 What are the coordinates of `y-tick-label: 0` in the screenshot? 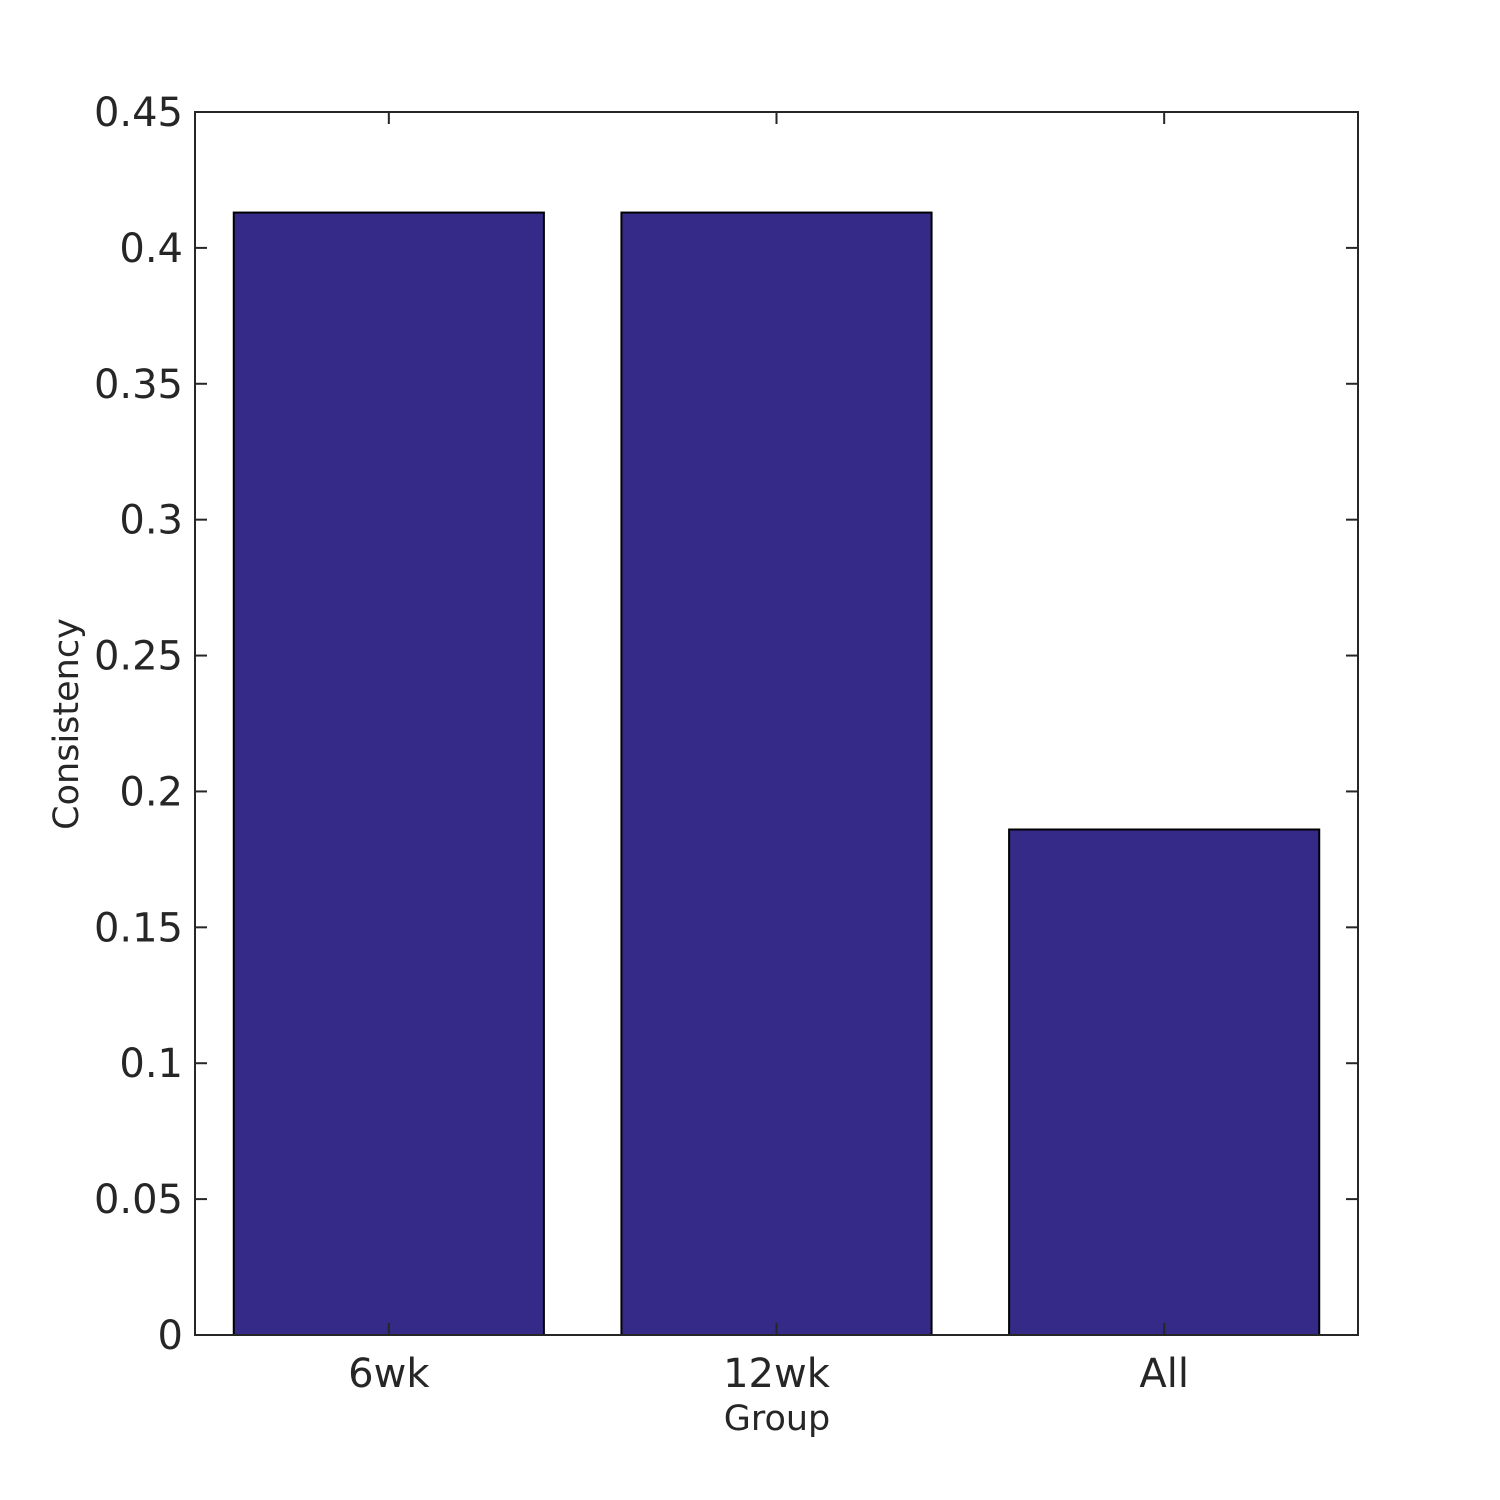 It's located at (170, 1336).